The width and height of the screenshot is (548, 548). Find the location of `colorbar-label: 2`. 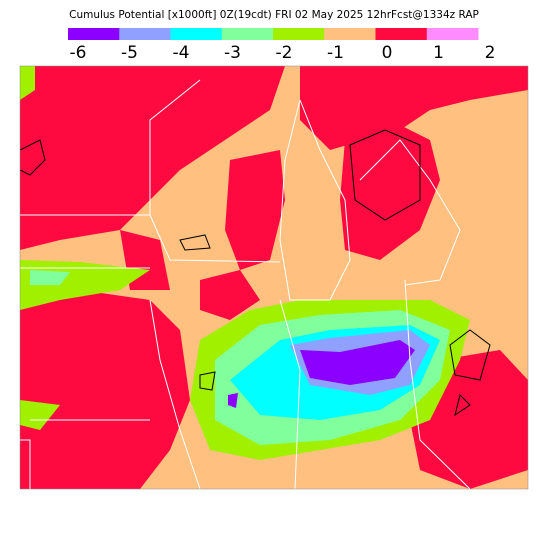

colorbar-label: 2 is located at coordinates (490, 53).